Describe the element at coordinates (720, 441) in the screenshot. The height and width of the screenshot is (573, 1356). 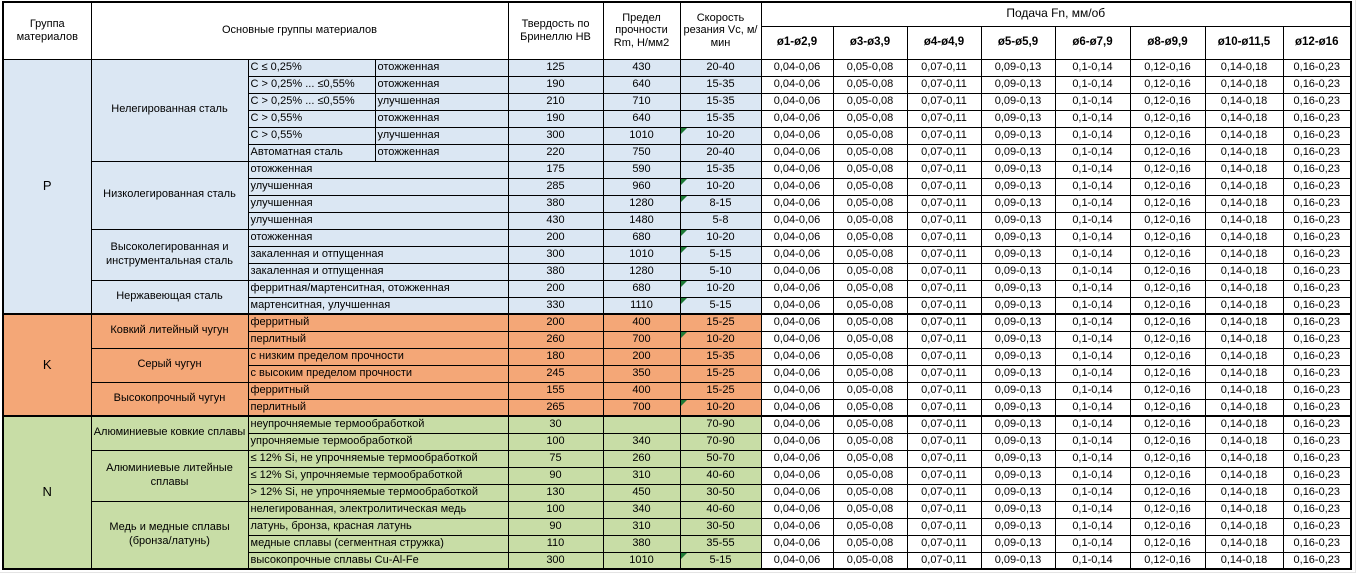
I see `cell-vc: 70-90` at that location.